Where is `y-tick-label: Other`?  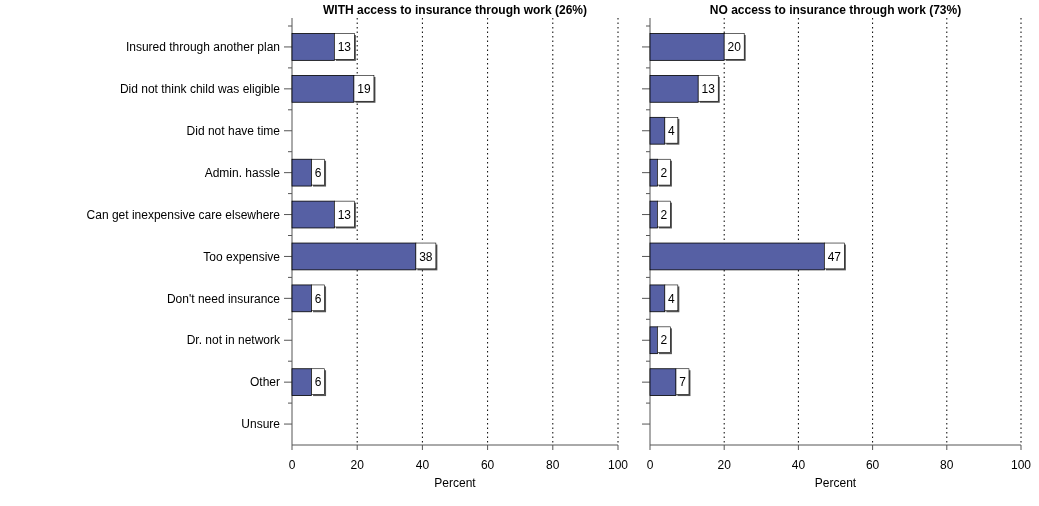 y-tick-label: Other is located at coordinates (264, 382).